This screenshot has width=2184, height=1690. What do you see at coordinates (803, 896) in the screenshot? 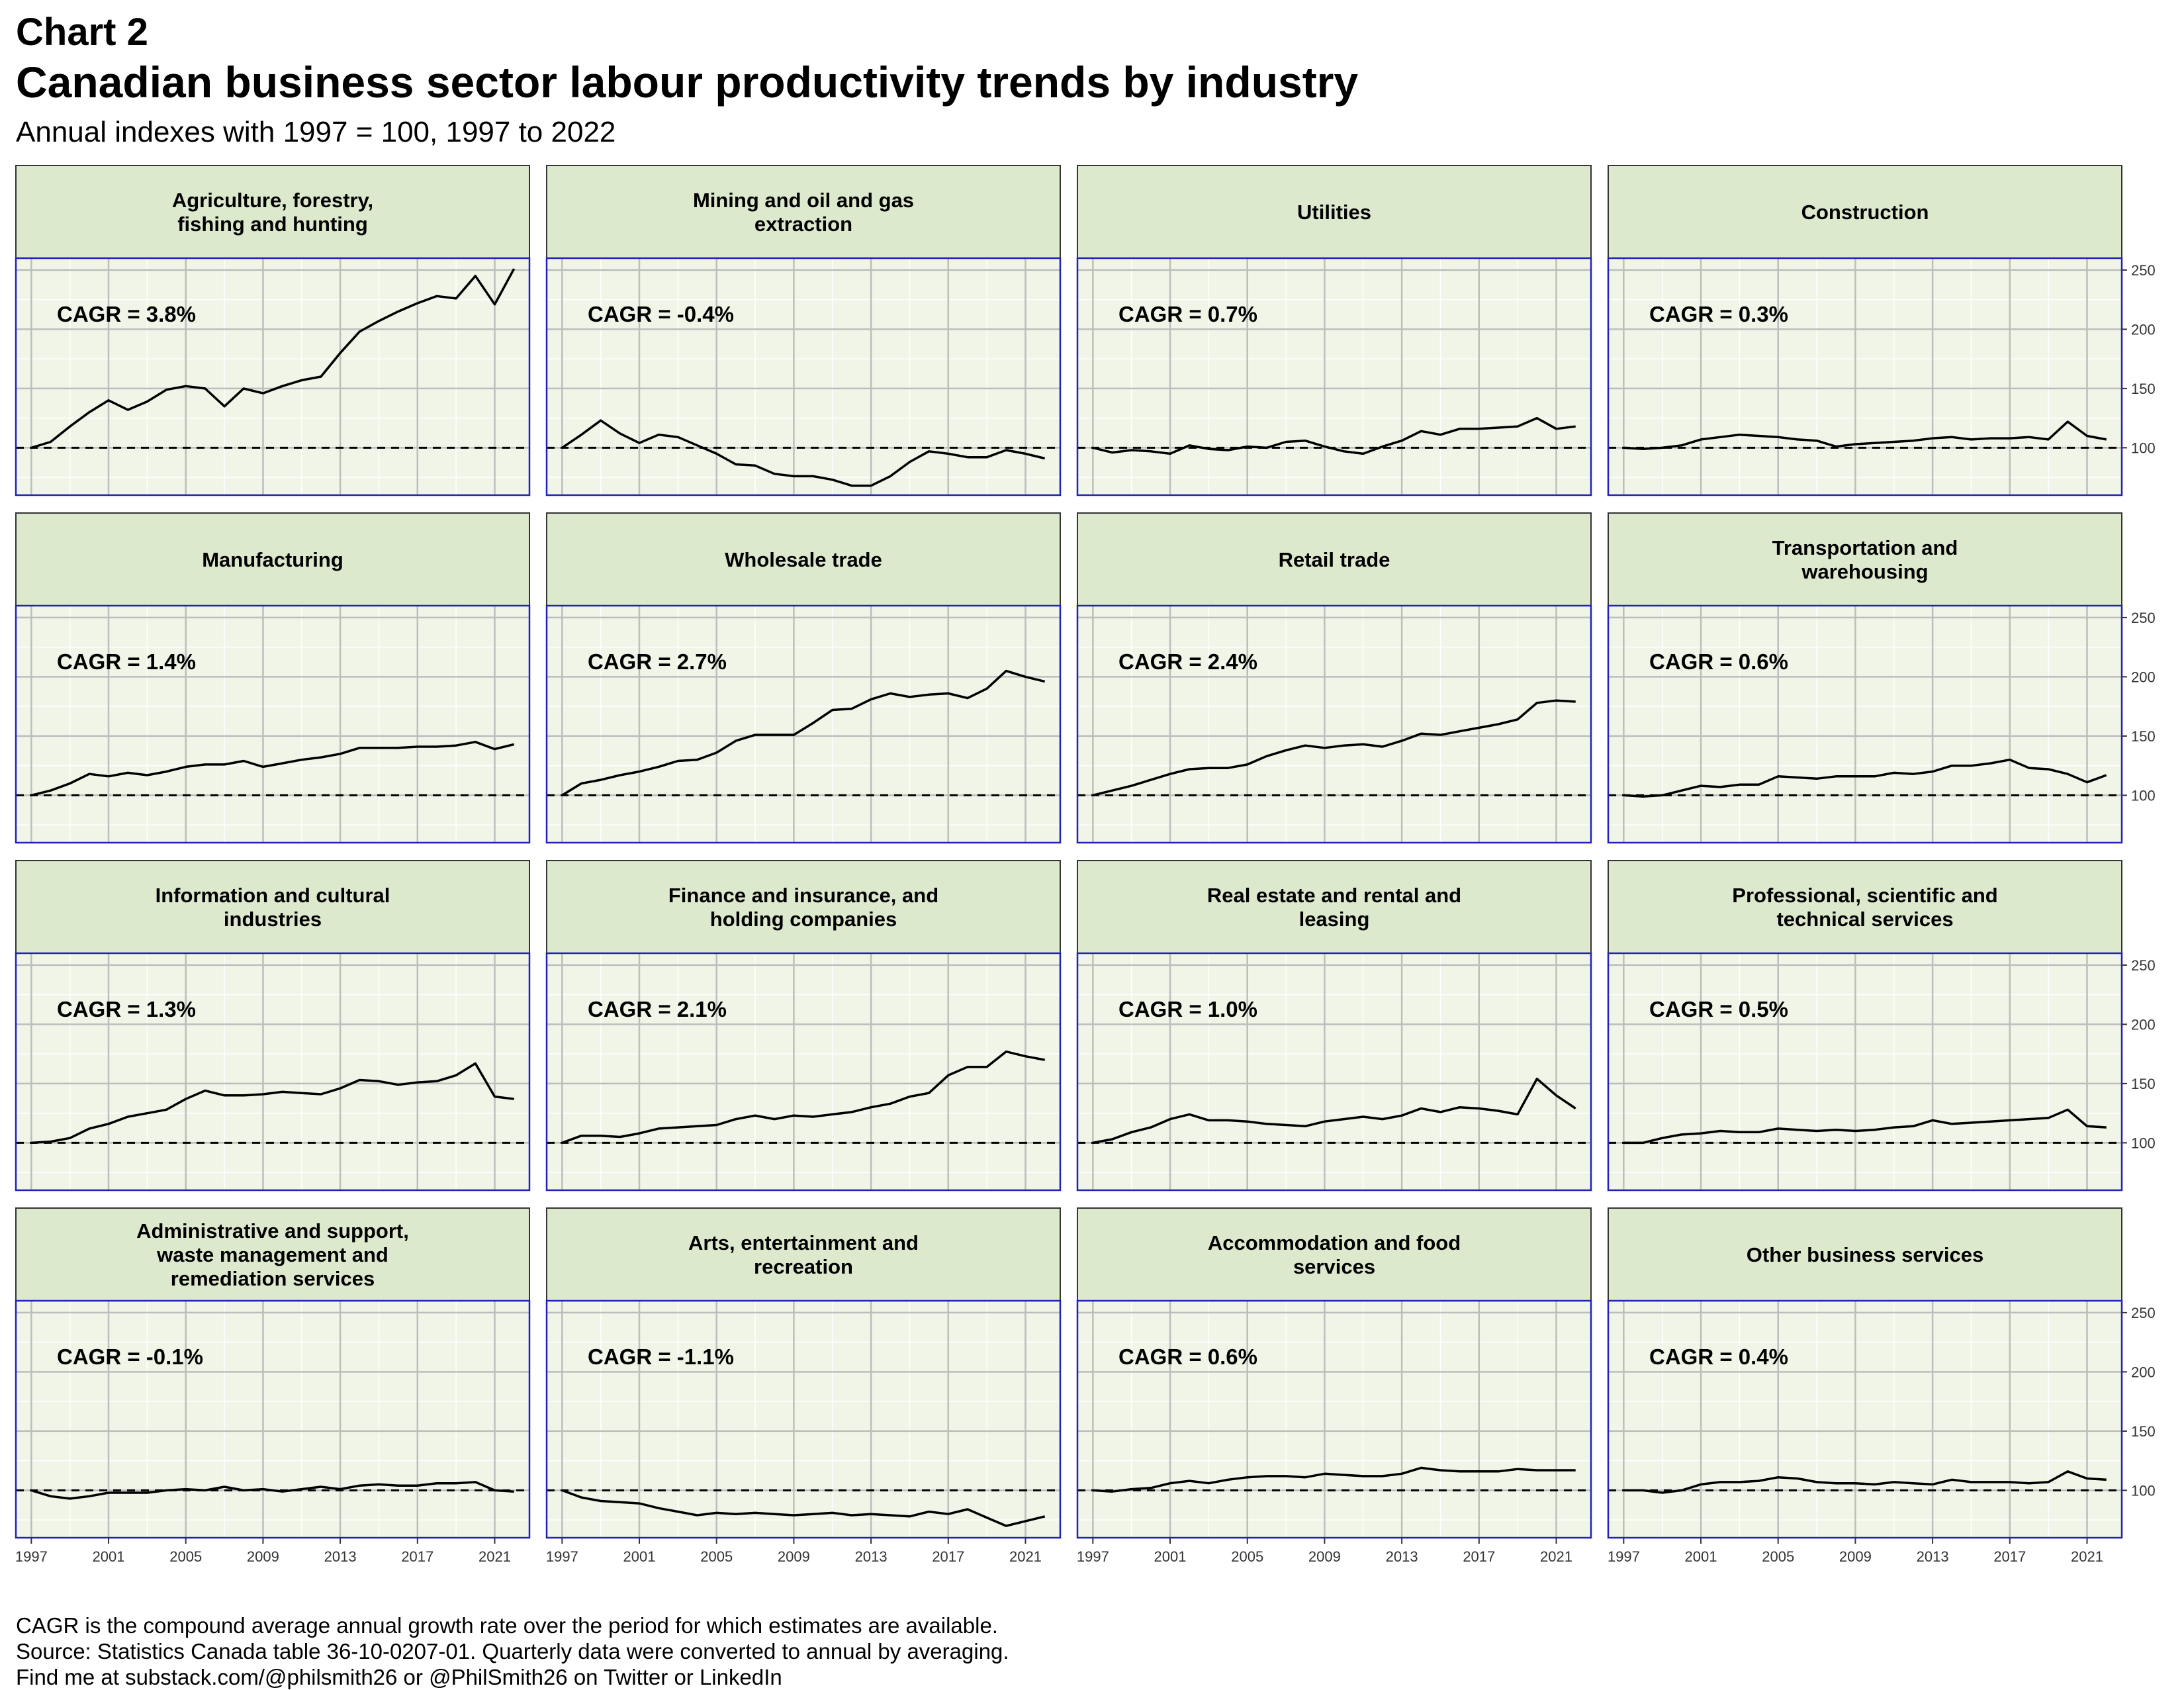
I see `panel-title-line: Finance and insurance, and` at bounding box center [803, 896].